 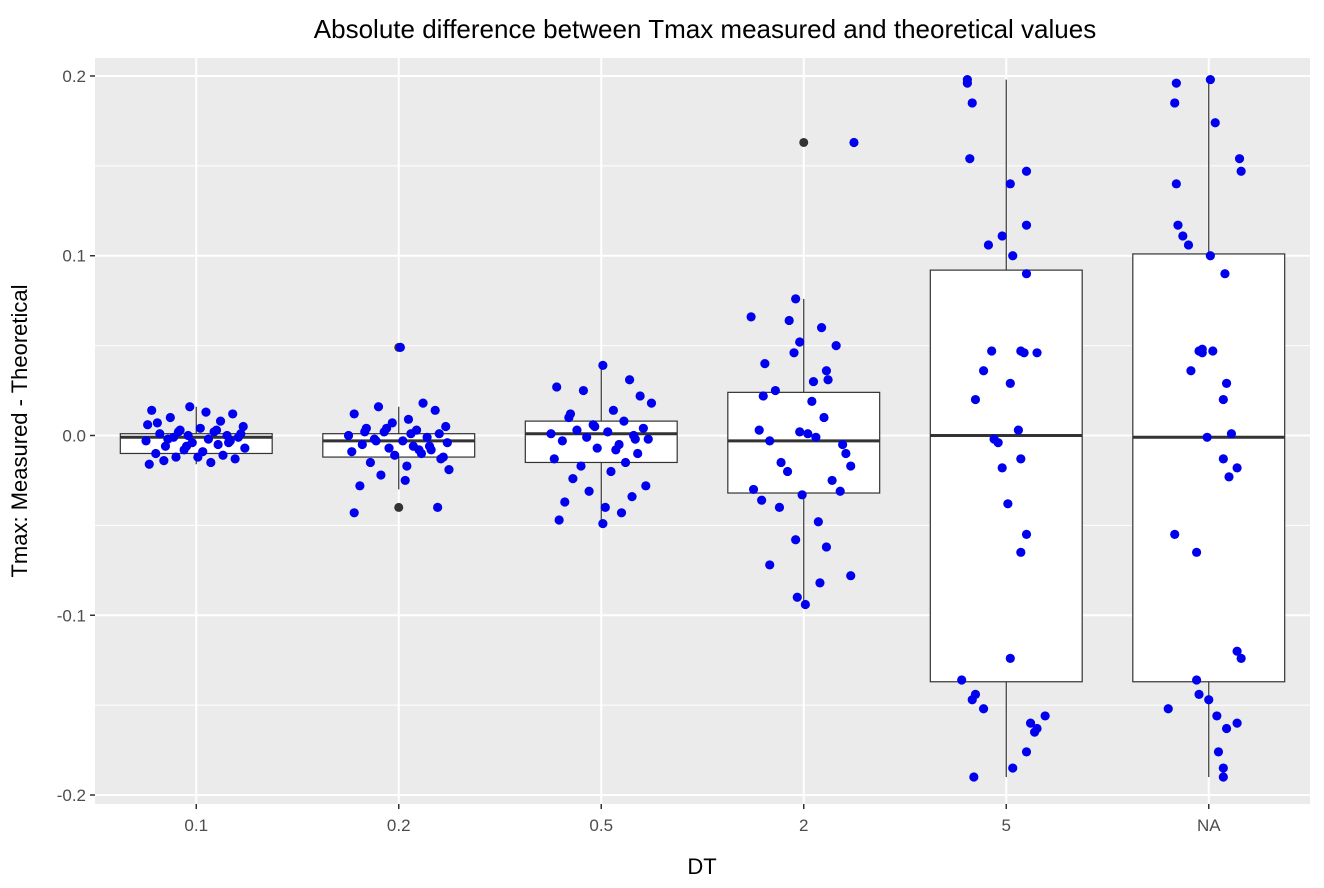 What do you see at coordinates (71, 615) in the screenshot?
I see `y-tick-label: -0.1` at bounding box center [71, 615].